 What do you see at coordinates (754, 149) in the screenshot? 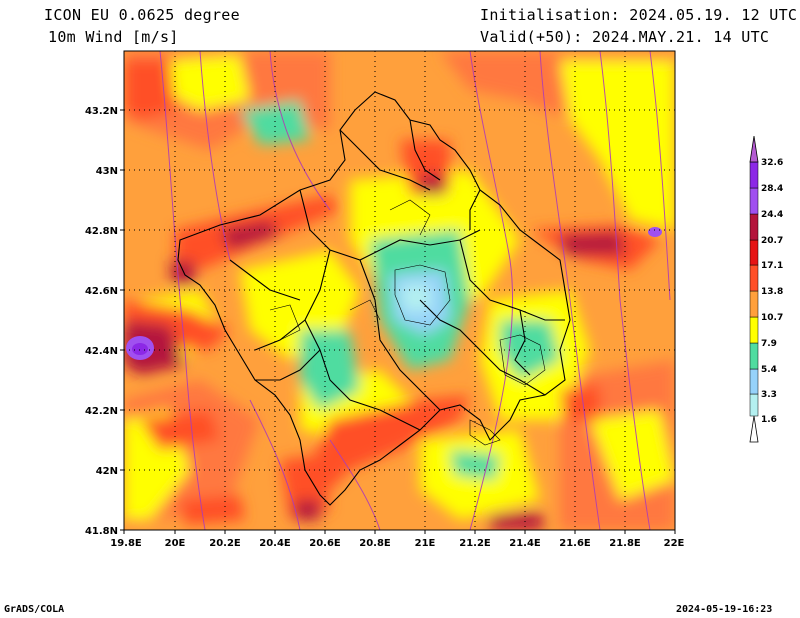
I see `colorbar-max-arrow` at bounding box center [754, 149].